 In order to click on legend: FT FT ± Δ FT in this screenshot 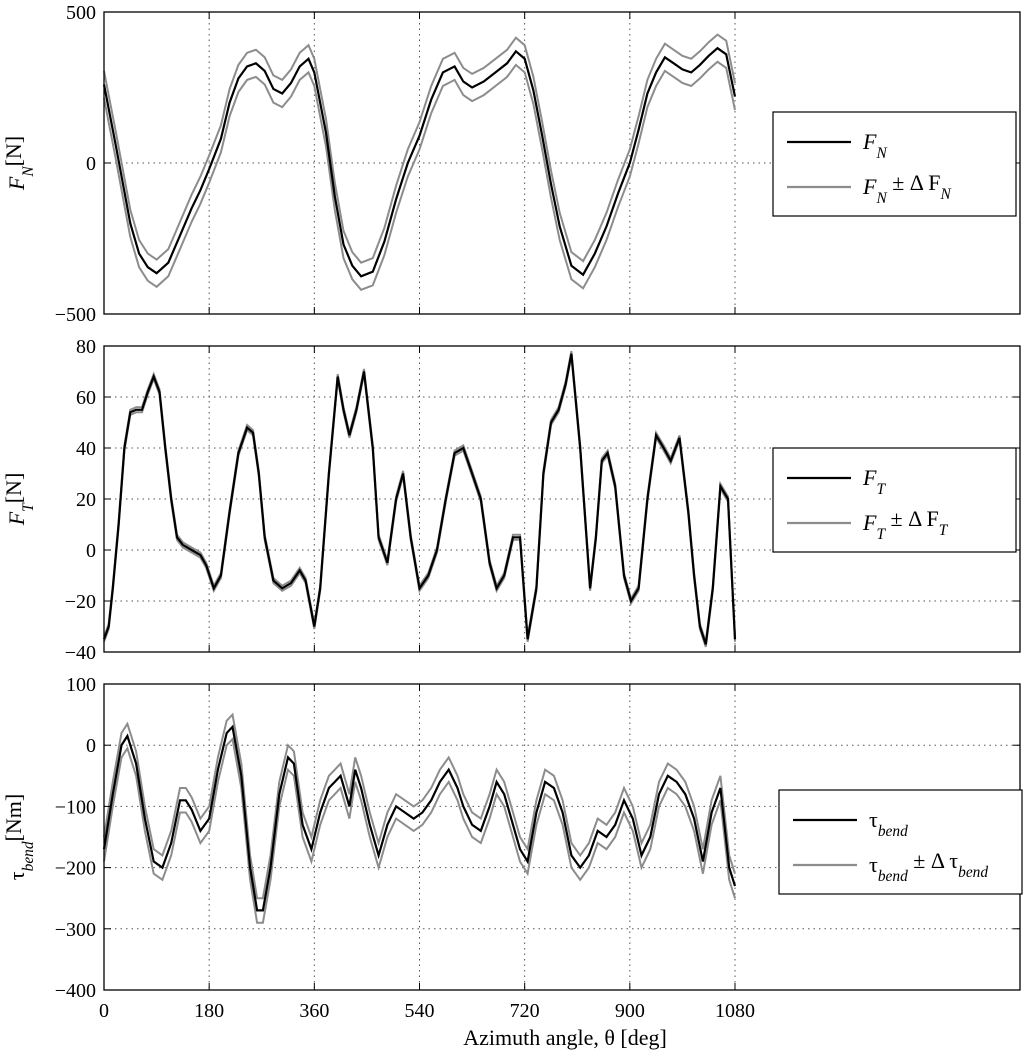, I will do `click(894, 500)`.